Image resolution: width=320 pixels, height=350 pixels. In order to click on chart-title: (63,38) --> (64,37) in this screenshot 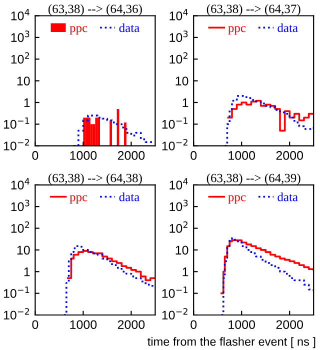, I will do `click(253, 10)`.